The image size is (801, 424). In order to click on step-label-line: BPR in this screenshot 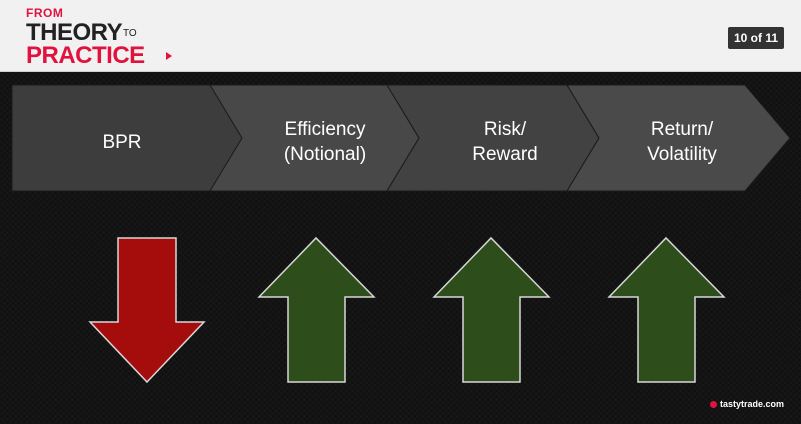, I will do `click(122, 142)`.